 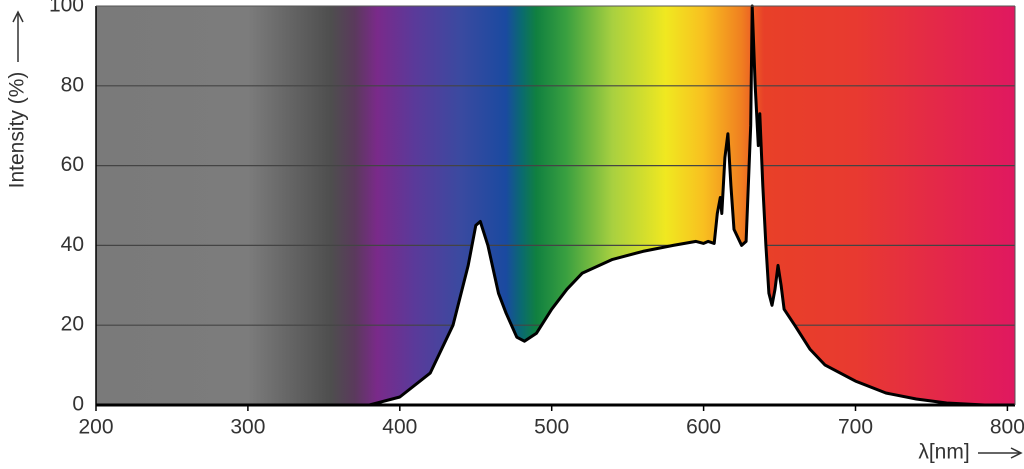 What do you see at coordinates (95, 427) in the screenshot?
I see `x-tick-label: 200` at bounding box center [95, 427].